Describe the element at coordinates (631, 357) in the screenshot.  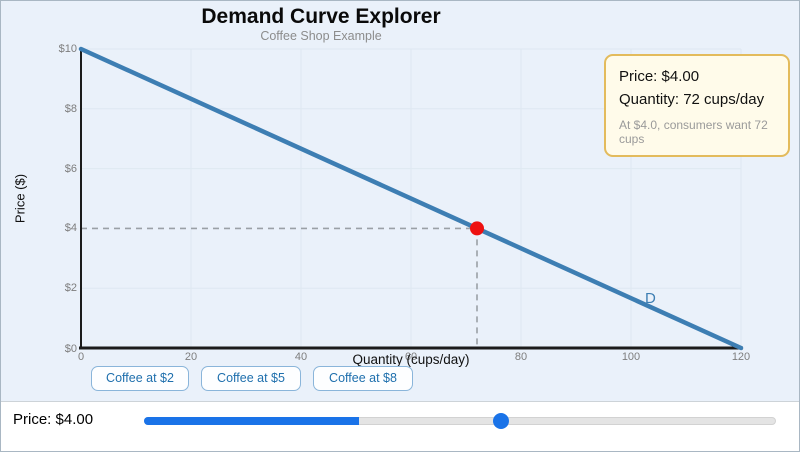
I see `x-tick-100: 100` at that location.